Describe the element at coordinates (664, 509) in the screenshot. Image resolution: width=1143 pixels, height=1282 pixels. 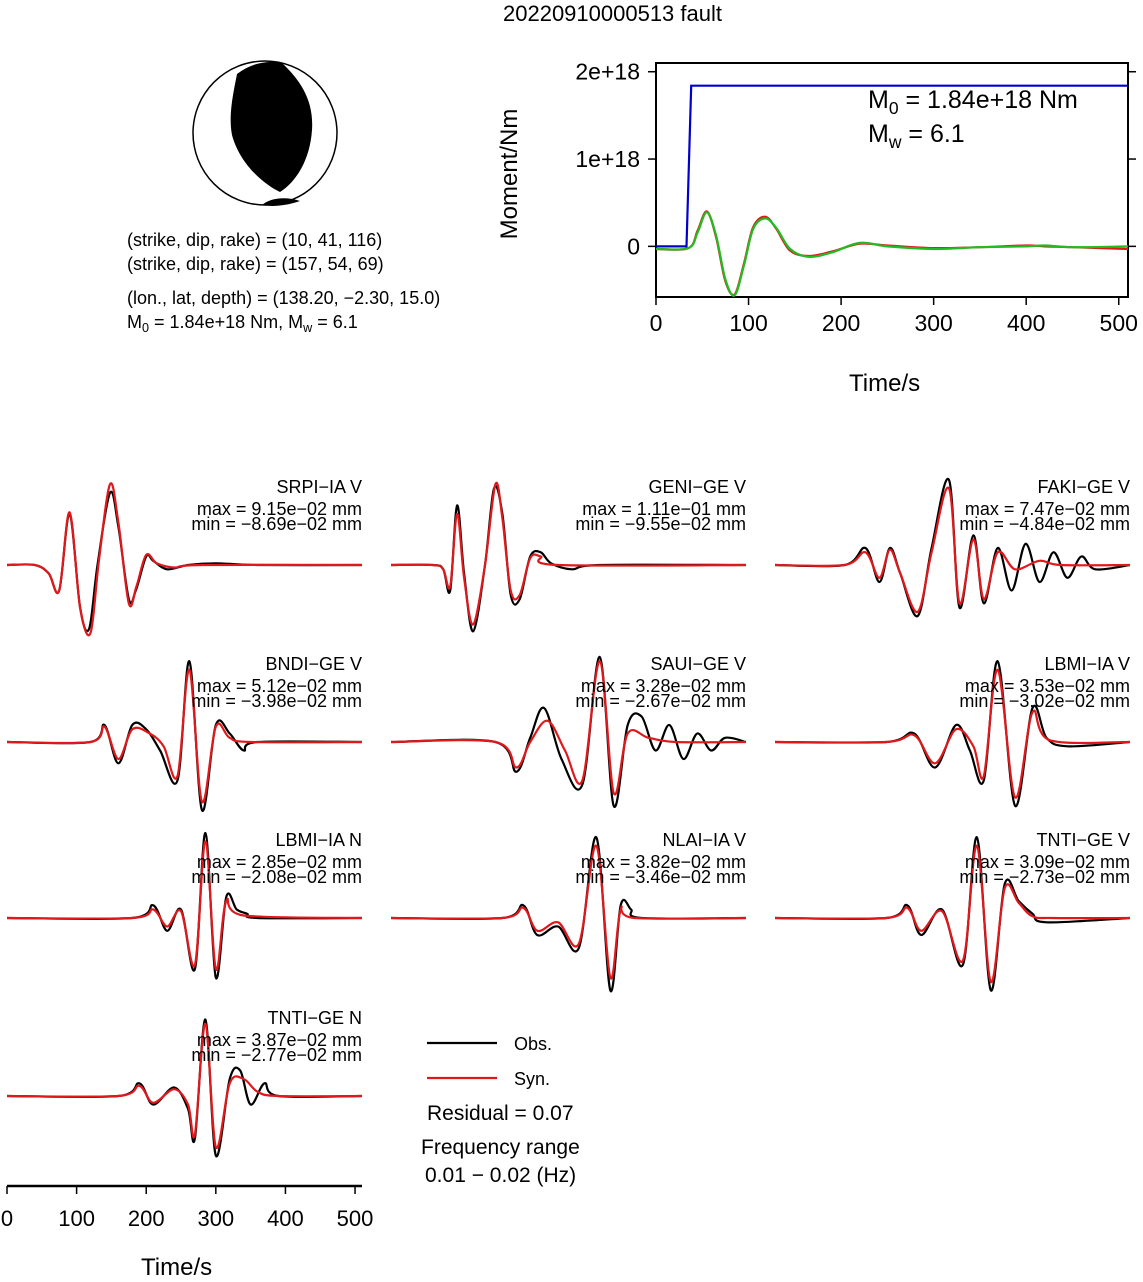
I see `station-max: max = 1.11e−01 mm` at that location.